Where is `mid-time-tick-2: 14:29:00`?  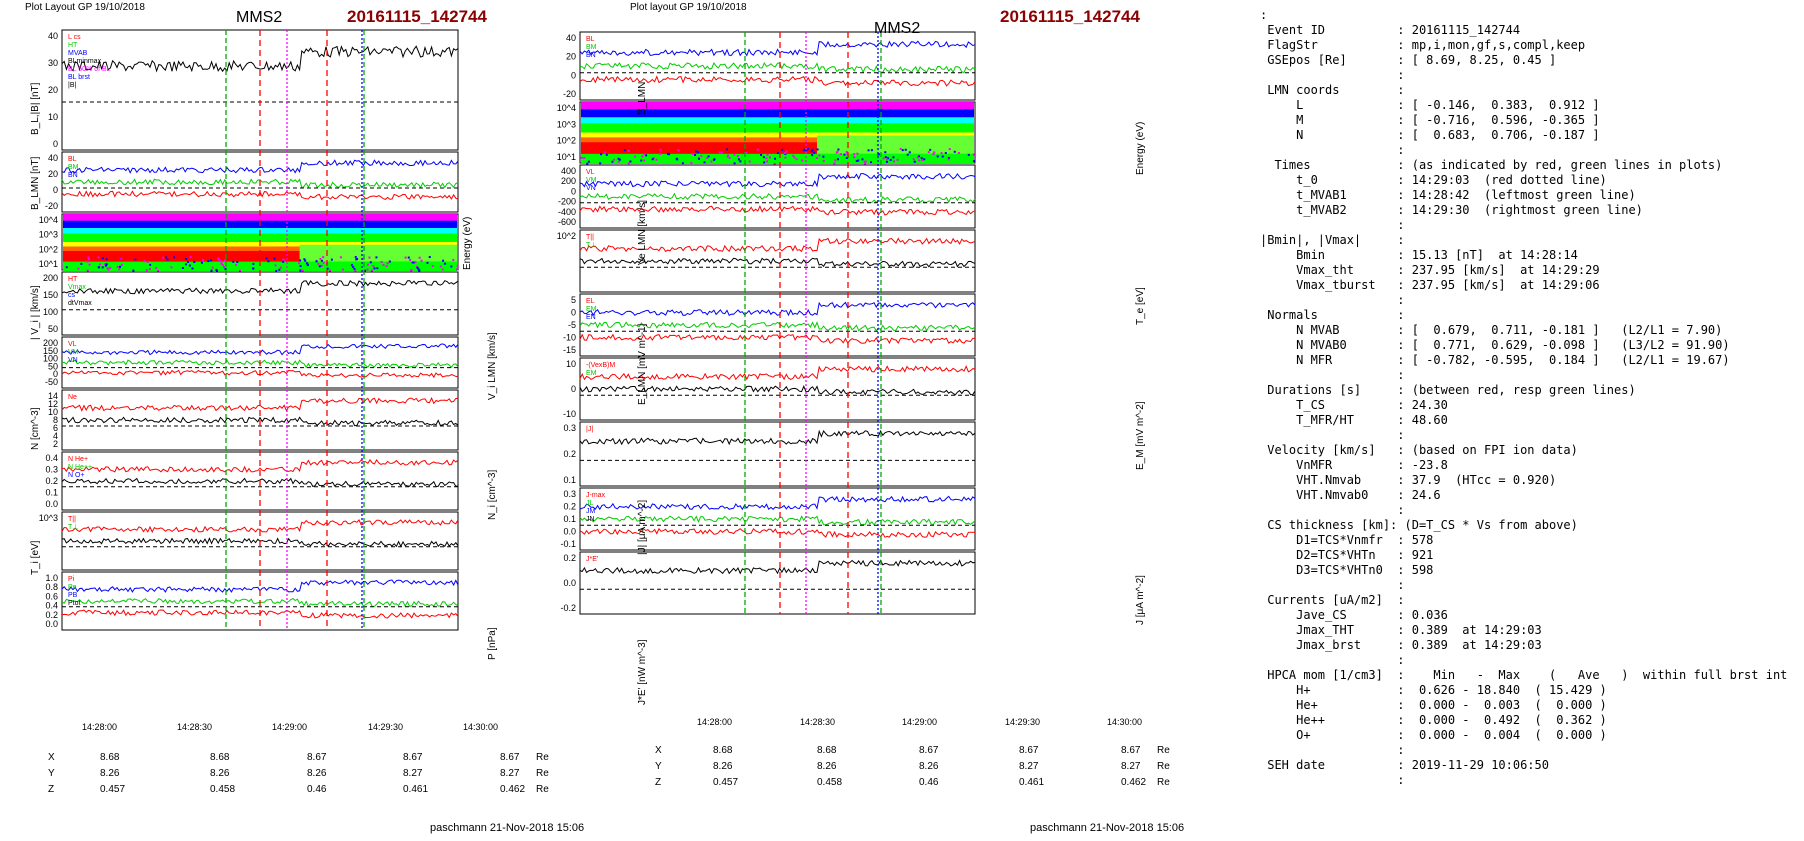 mid-time-tick-2: 14:29:00 is located at coordinates (920, 722).